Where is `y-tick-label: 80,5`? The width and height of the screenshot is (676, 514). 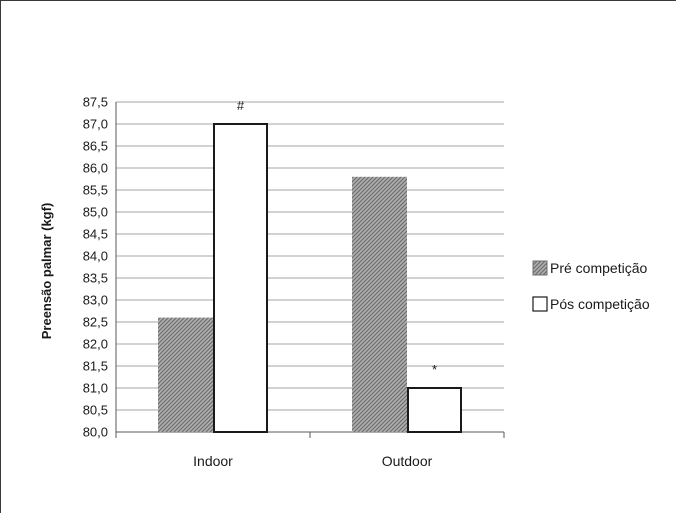 y-tick-label: 80,5 is located at coordinates (95, 410).